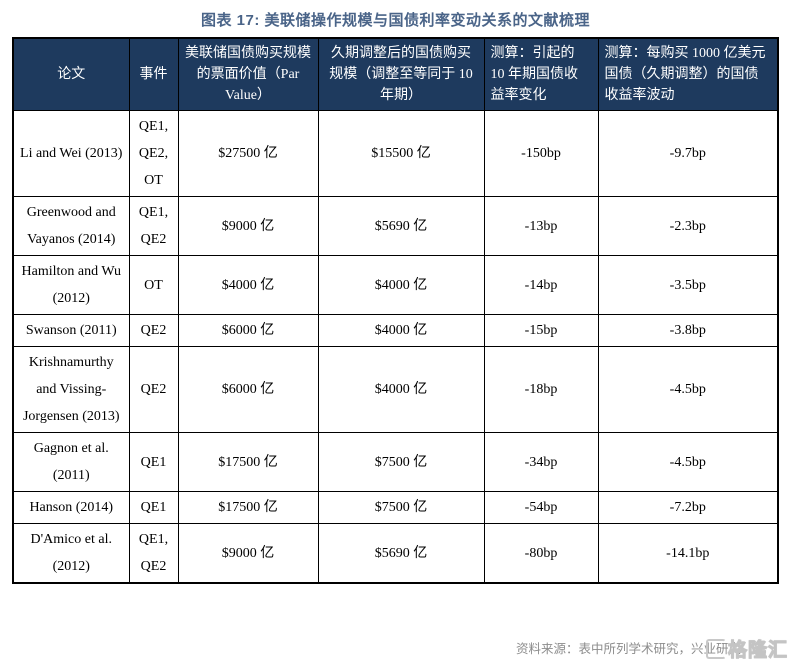  Describe the element at coordinates (401, 153) in the screenshot. I see `cell-duration-adjusted: $15500 亿` at that location.